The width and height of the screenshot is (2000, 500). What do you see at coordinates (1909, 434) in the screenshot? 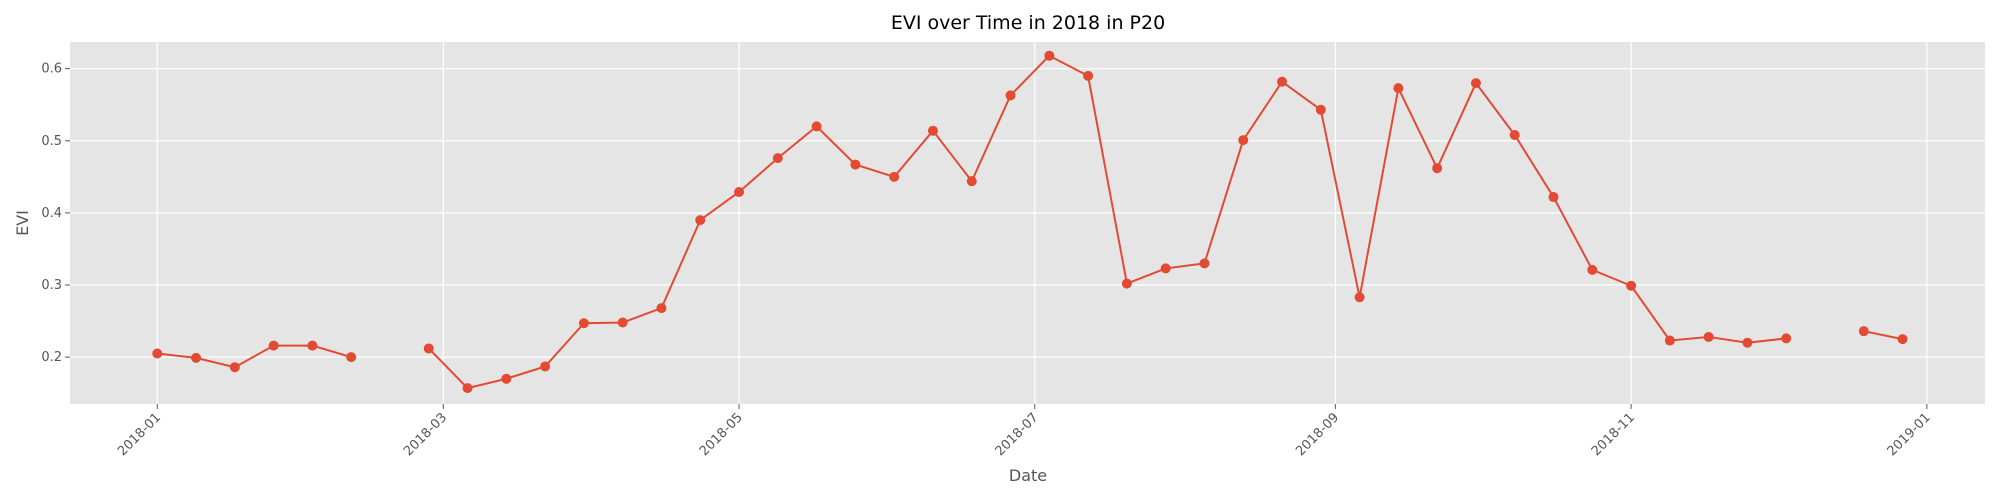
I see `x-tick-label: 2019-01` at bounding box center [1909, 434].